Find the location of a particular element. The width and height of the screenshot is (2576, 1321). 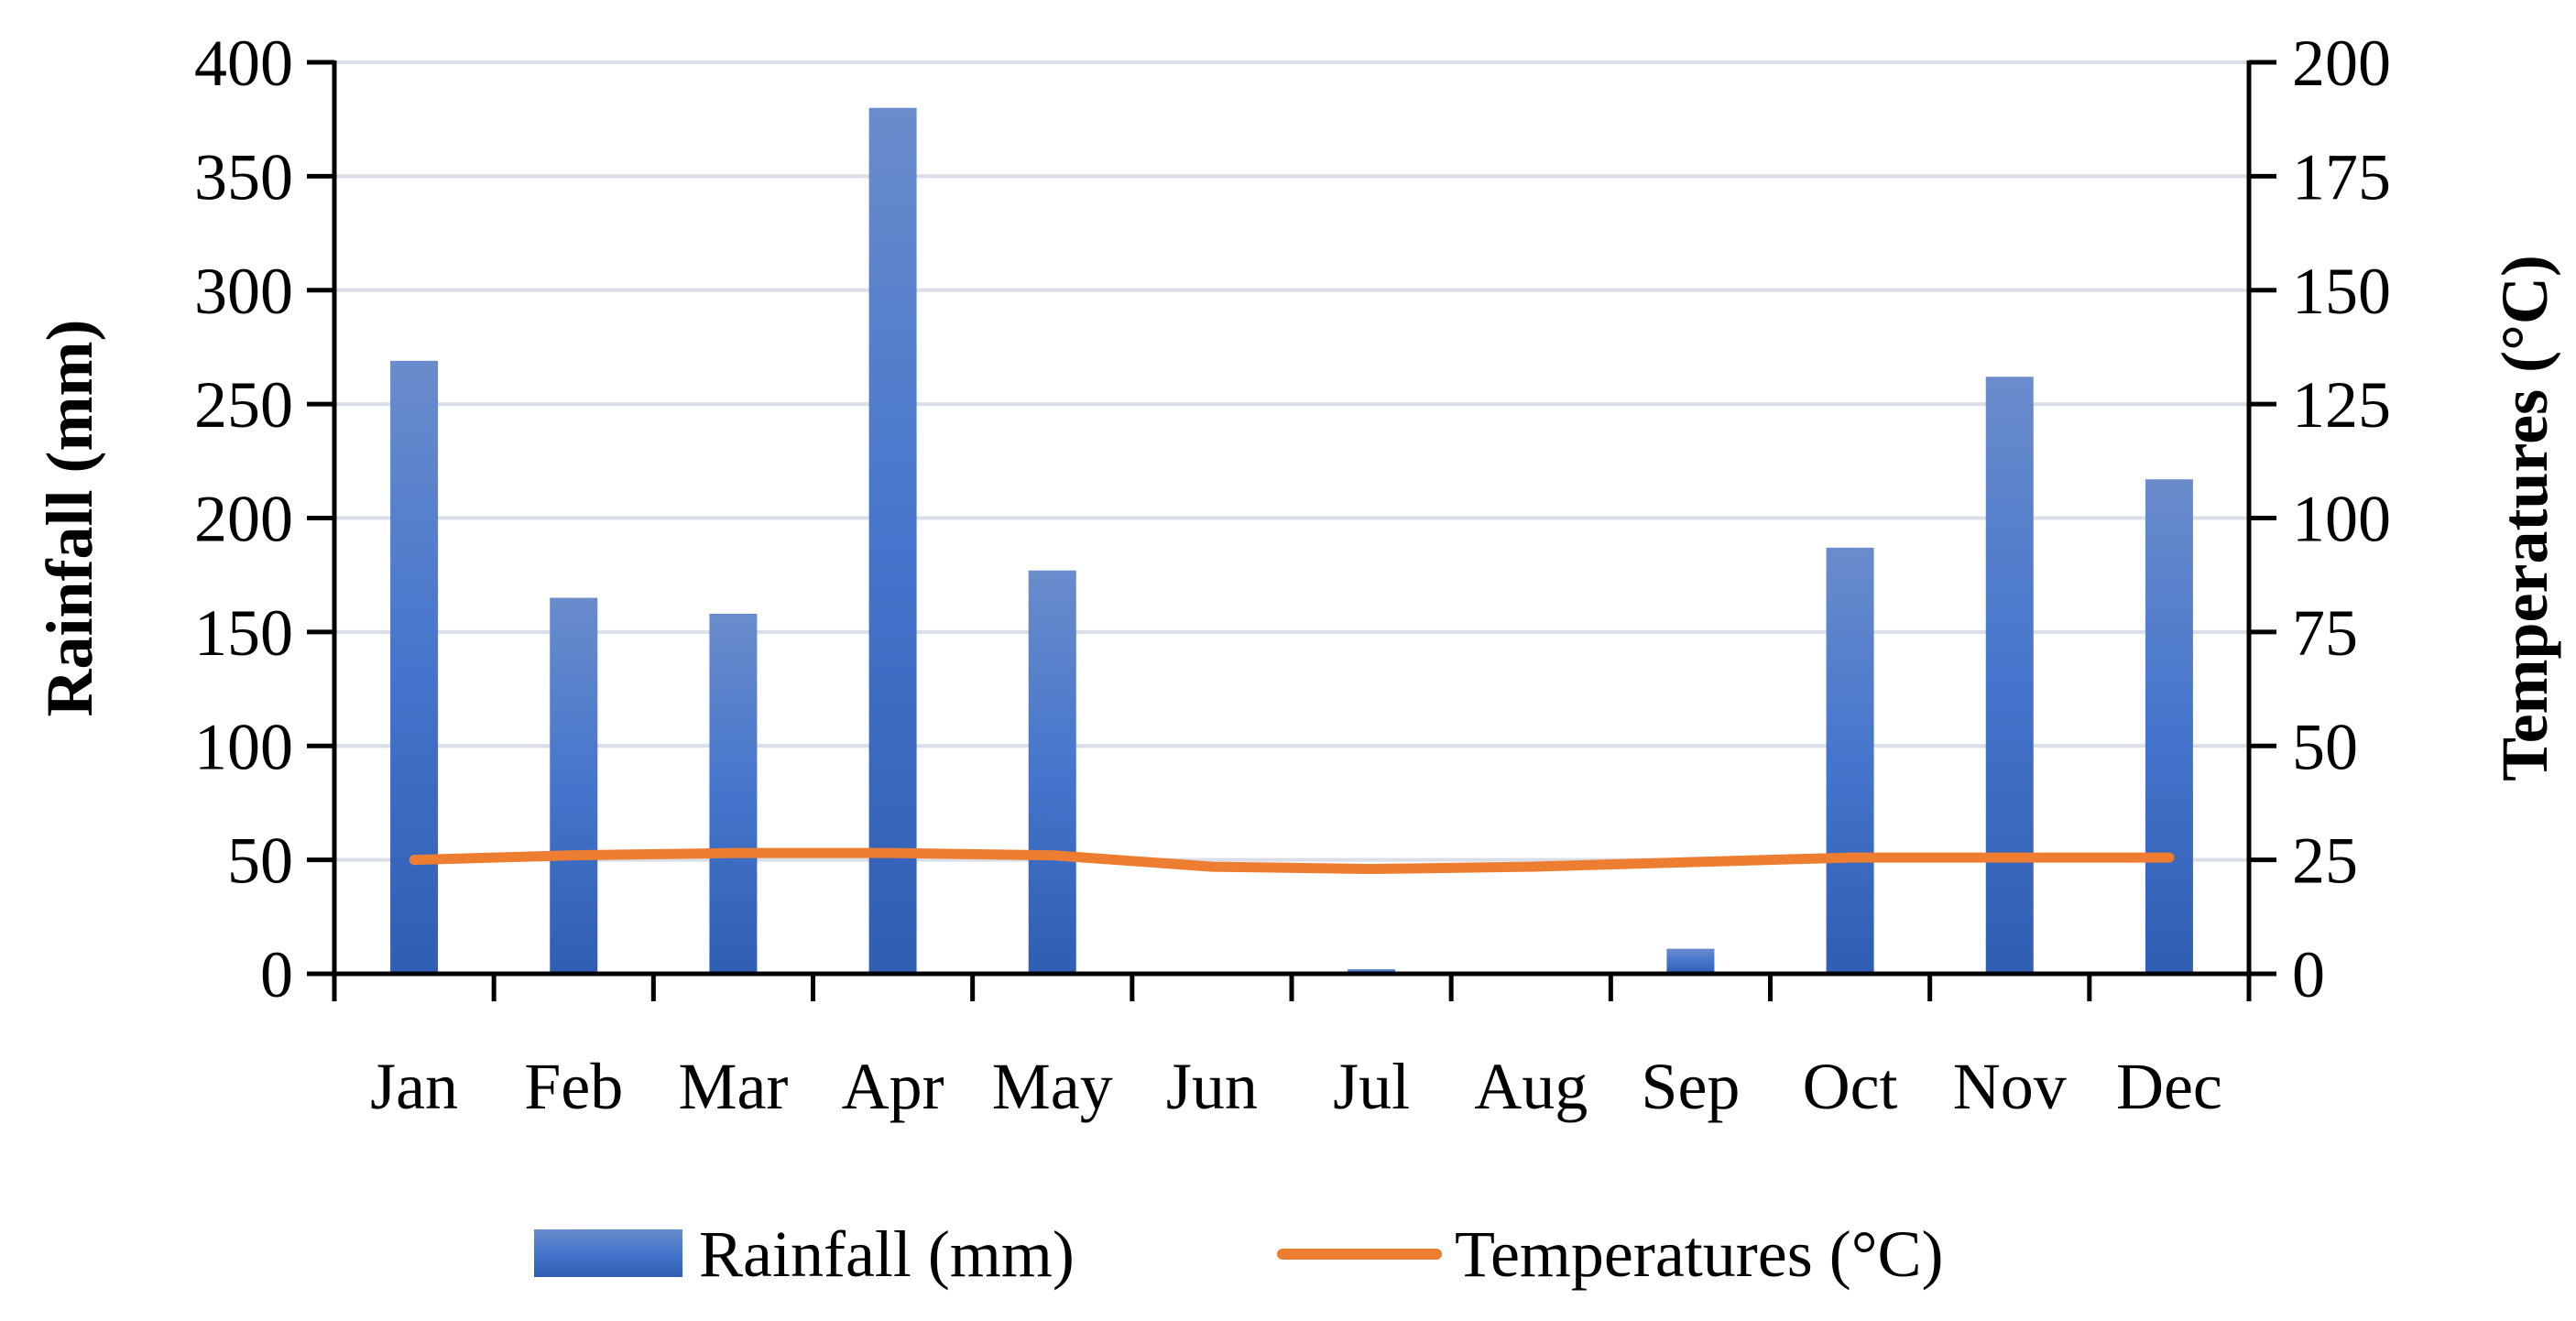

y-tick-label-left: 0 is located at coordinates (276, 975).